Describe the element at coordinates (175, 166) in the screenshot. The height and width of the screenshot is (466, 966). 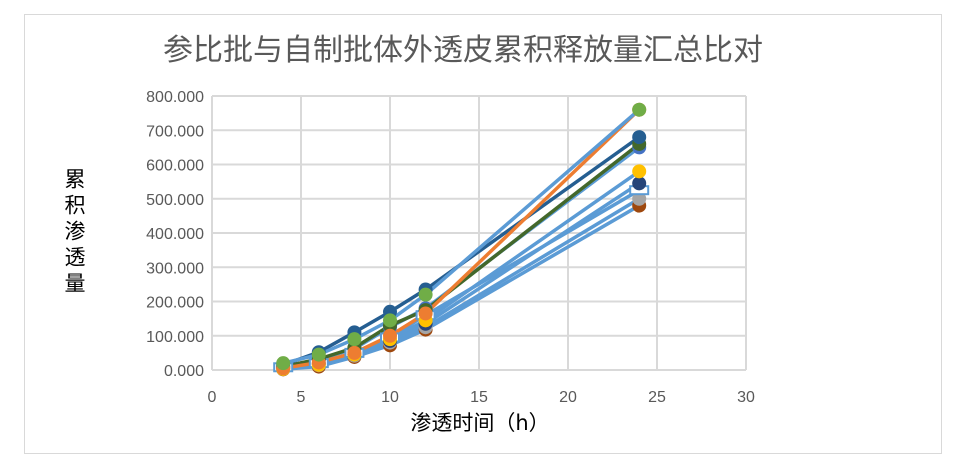
I see `y-tick-label: 600.000` at that location.